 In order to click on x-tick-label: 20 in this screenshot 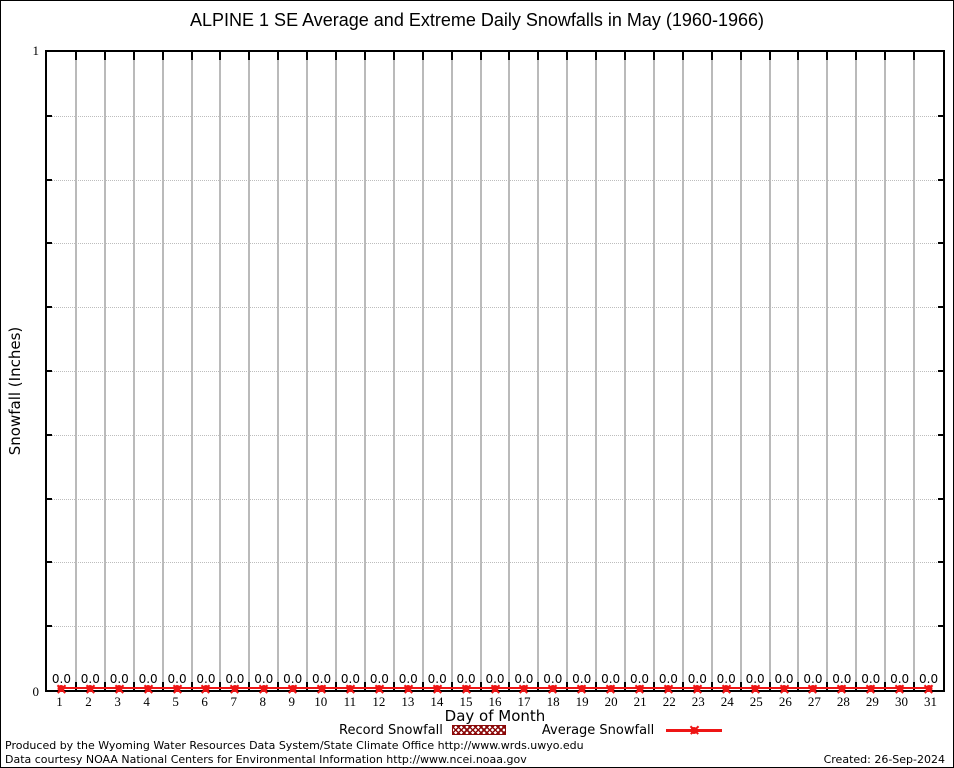, I will do `click(611, 701)`.